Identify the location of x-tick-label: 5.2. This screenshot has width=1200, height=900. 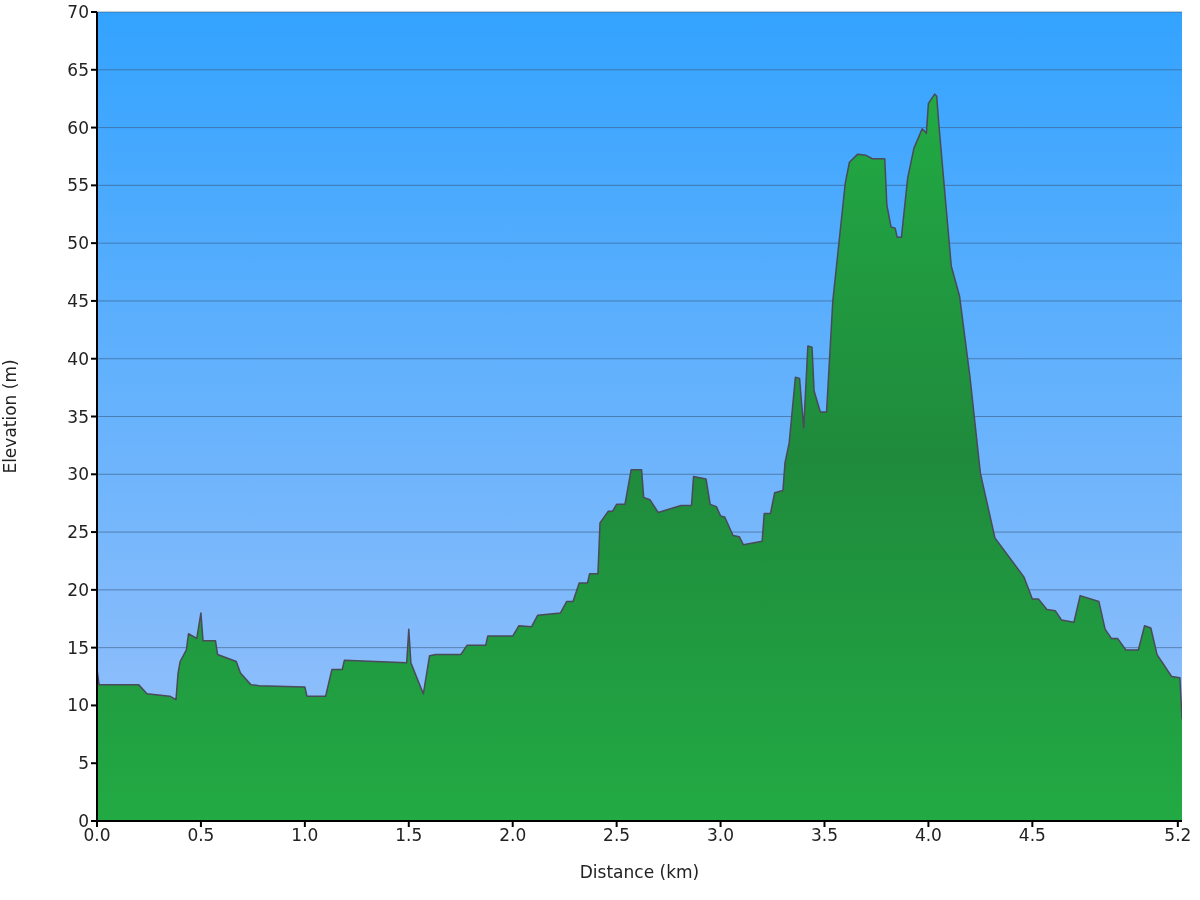
(1178, 835).